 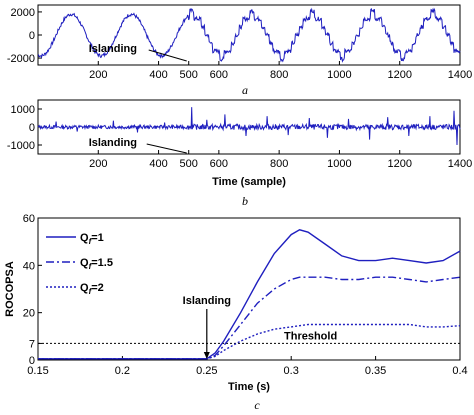 What do you see at coordinates (245, 90) in the screenshot?
I see `panel-a-caption: a` at bounding box center [245, 90].